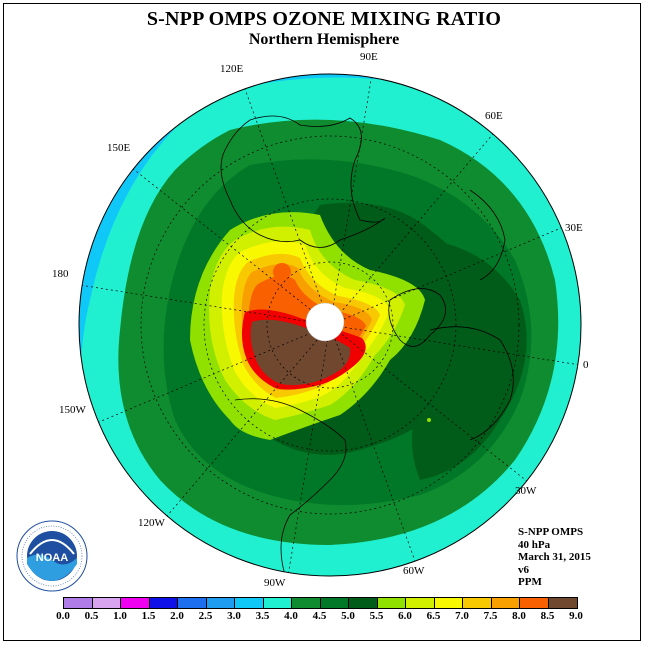 This screenshot has width=648, height=648. I want to click on colorbar-tick-label: 8.5, so click(547, 616).